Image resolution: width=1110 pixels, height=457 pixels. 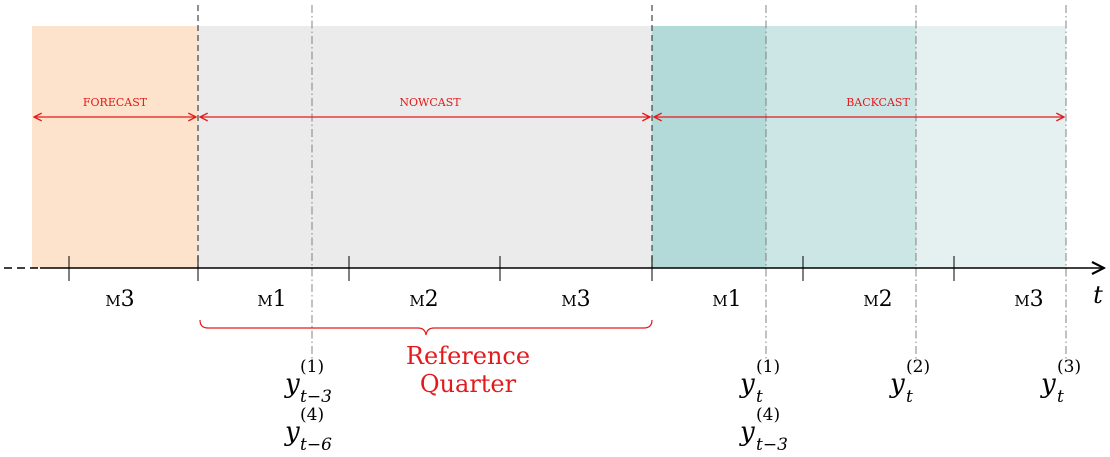 What do you see at coordinates (909, 382) in the screenshot?
I see `release-label-y2-t: y (2) t` at bounding box center [909, 382].